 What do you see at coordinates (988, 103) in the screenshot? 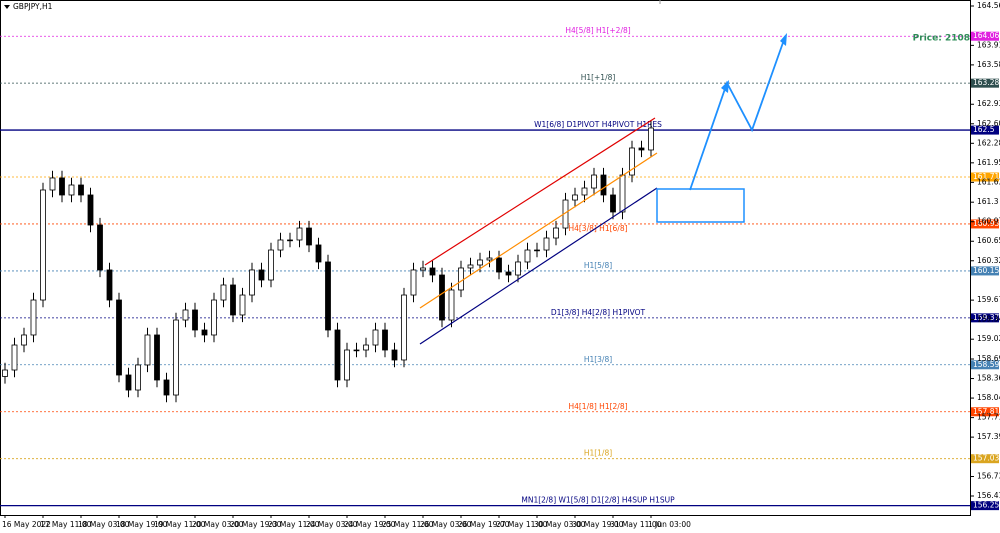
I see `y-tick-label: 162.93` at bounding box center [988, 103].